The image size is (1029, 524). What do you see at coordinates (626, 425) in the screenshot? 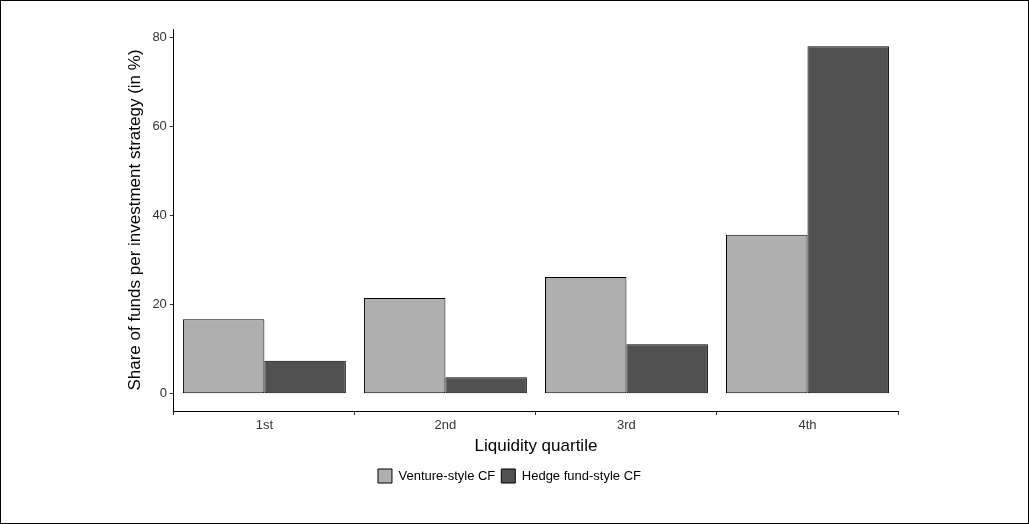
I see `x-tick-label: 3rd` at bounding box center [626, 425].